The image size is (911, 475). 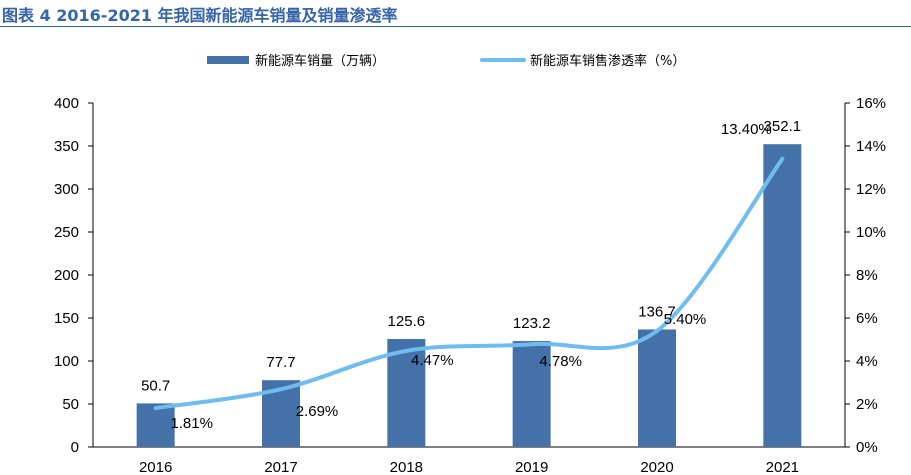 What do you see at coordinates (407, 321) in the screenshot?
I see `bar-value-label: 125.6` at bounding box center [407, 321].